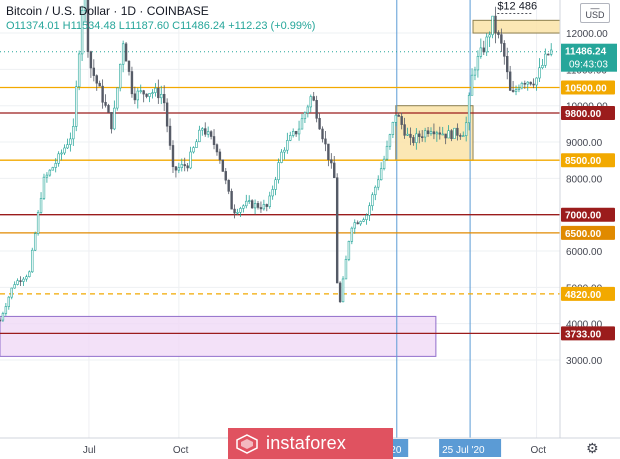 This screenshot has width=620, height=459. What do you see at coordinates (588, 65) in the screenshot?
I see `countdown-label: 09:43:03` at bounding box center [588, 65].